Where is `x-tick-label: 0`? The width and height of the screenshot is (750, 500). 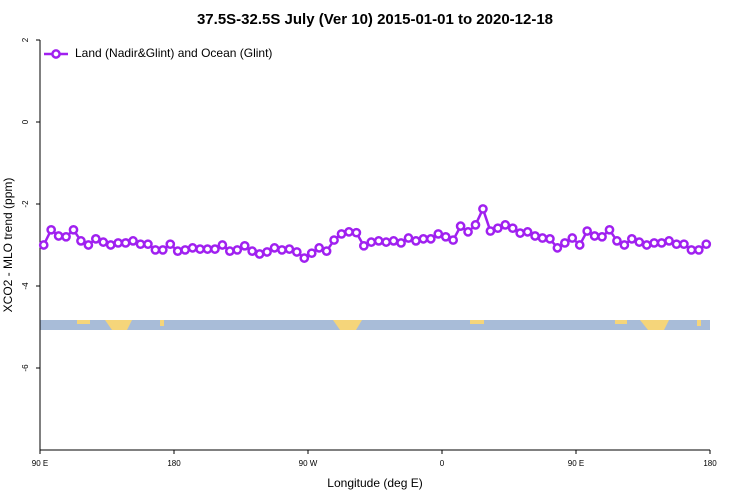 x-tick-label: 0 is located at coordinates (442, 463).